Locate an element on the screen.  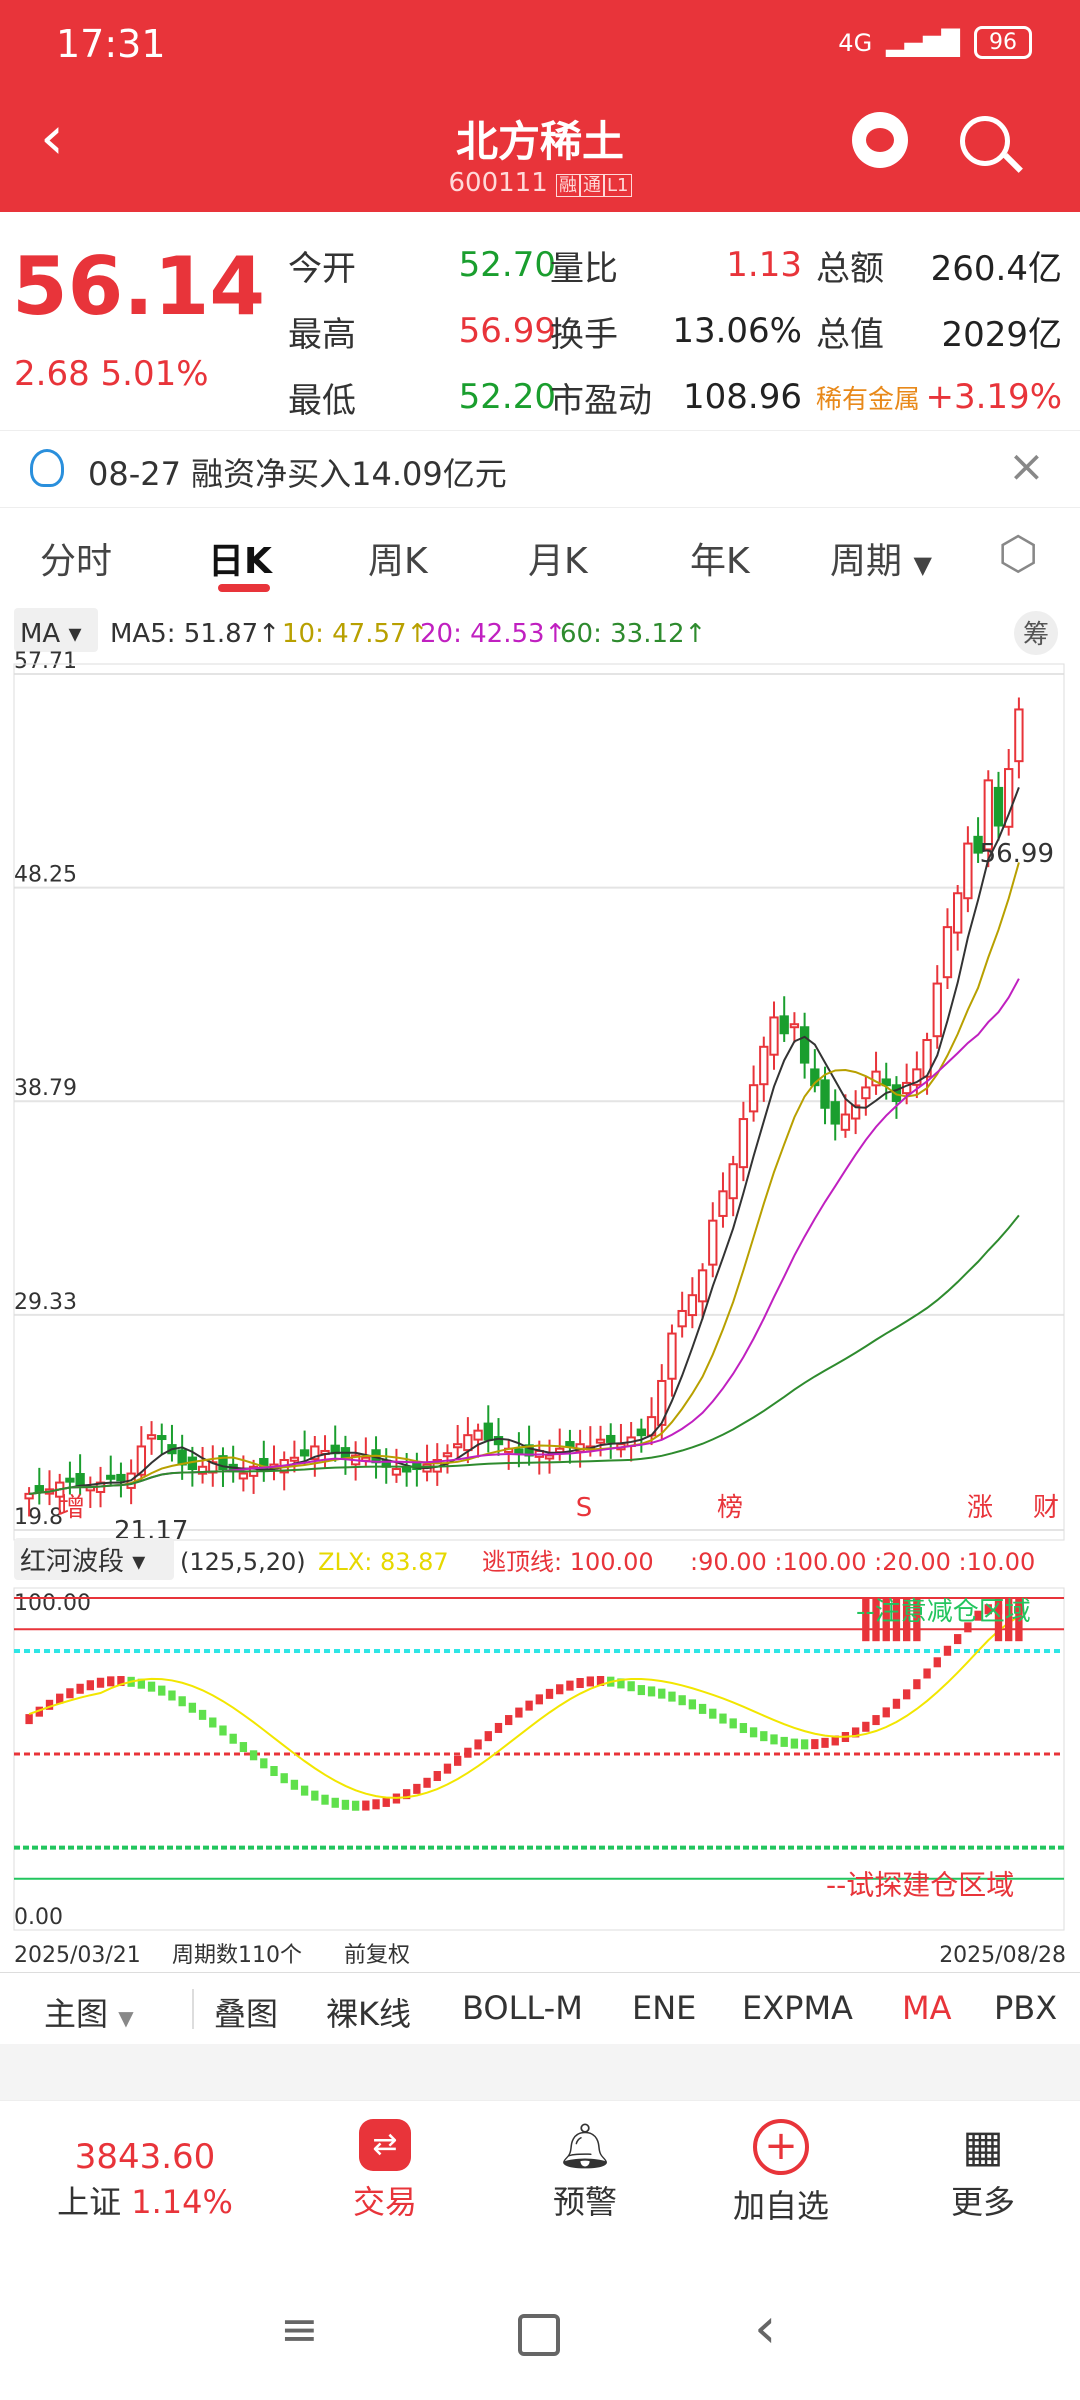
tab-intraday: 分时 is located at coordinates (76, 561).